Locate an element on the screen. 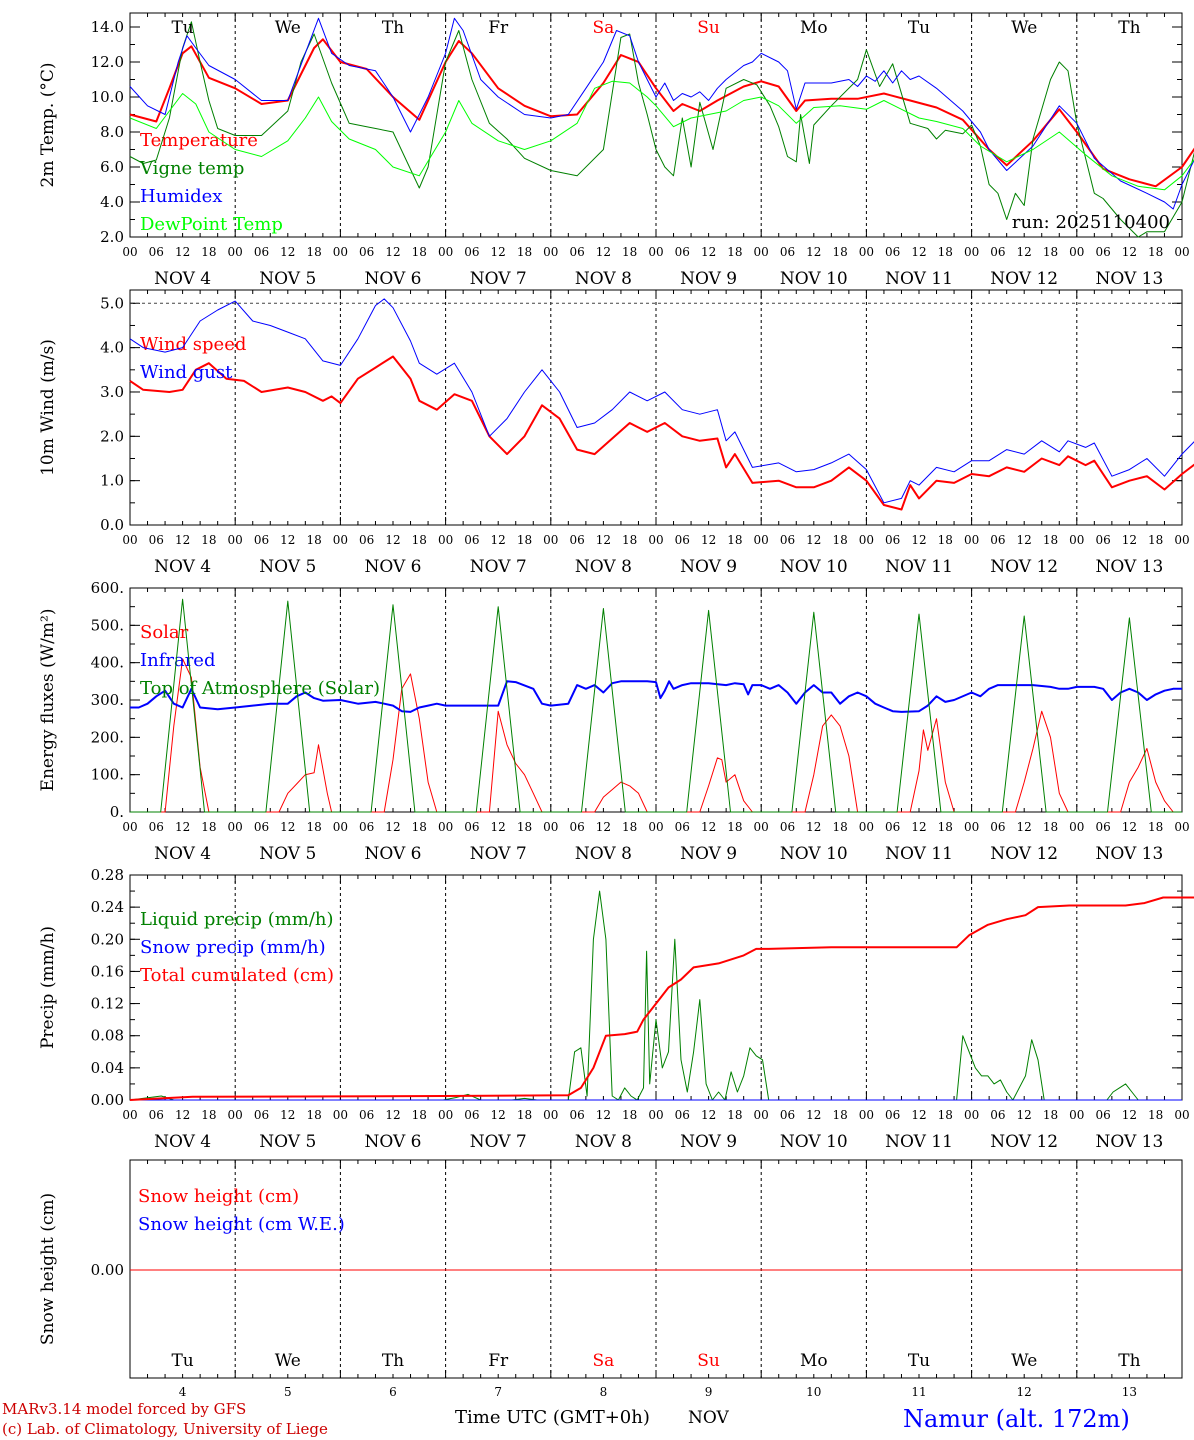  day-number: 5 is located at coordinates (288, 1392).